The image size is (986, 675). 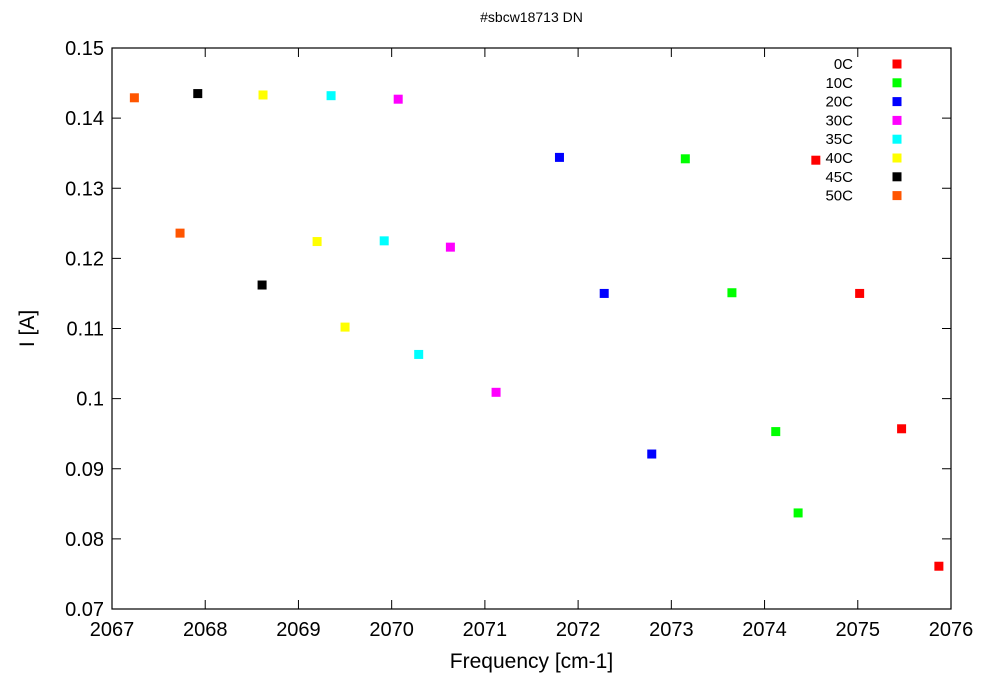 I want to click on y-tick-label: 0.1, so click(x=90, y=400).